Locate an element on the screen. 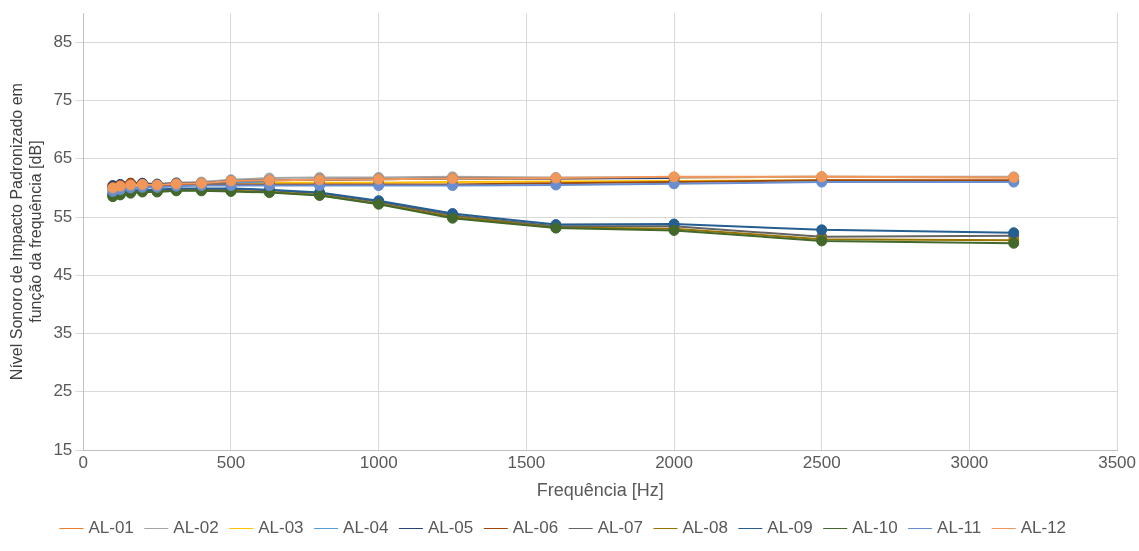  legend-label: AL-01 is located at coordinates (111, 528).